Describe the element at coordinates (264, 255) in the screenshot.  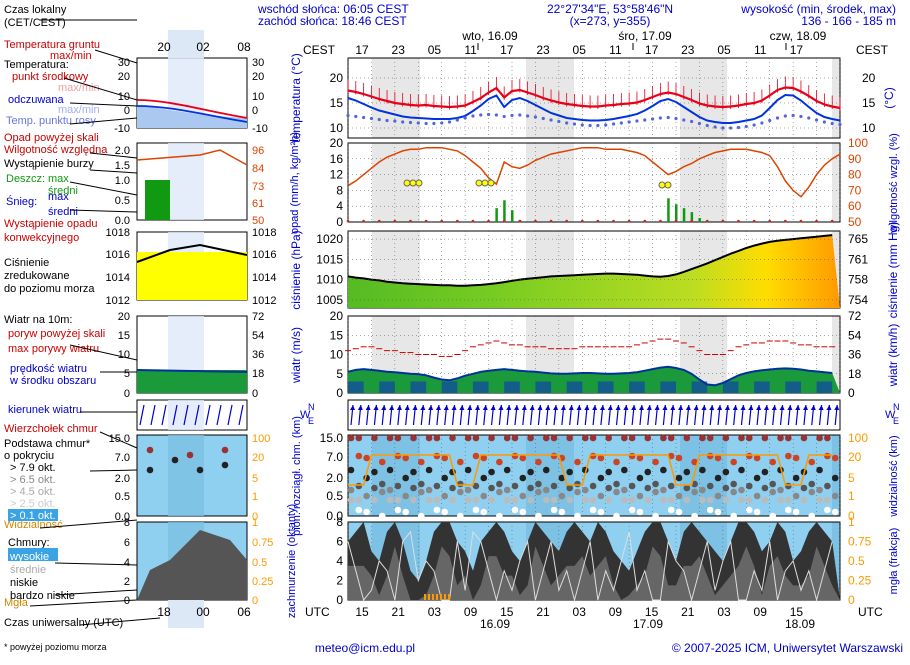
I see `legend-p-tick-r: 1016` at that location.